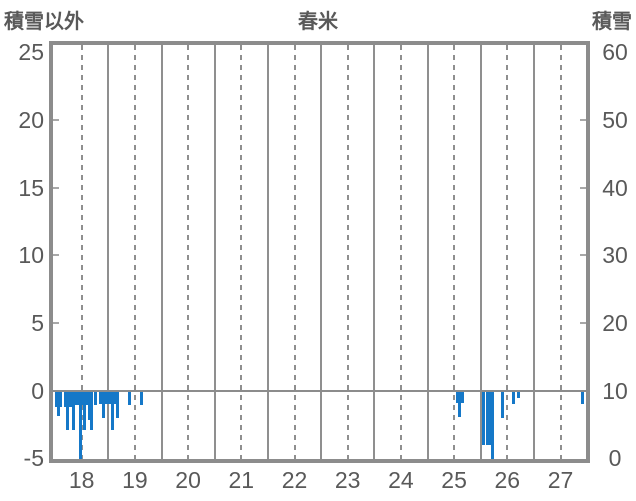 The height and width of the screenshot is (501, 636). I want to click on right-axis-tick-label: 20, so click(615, 322).